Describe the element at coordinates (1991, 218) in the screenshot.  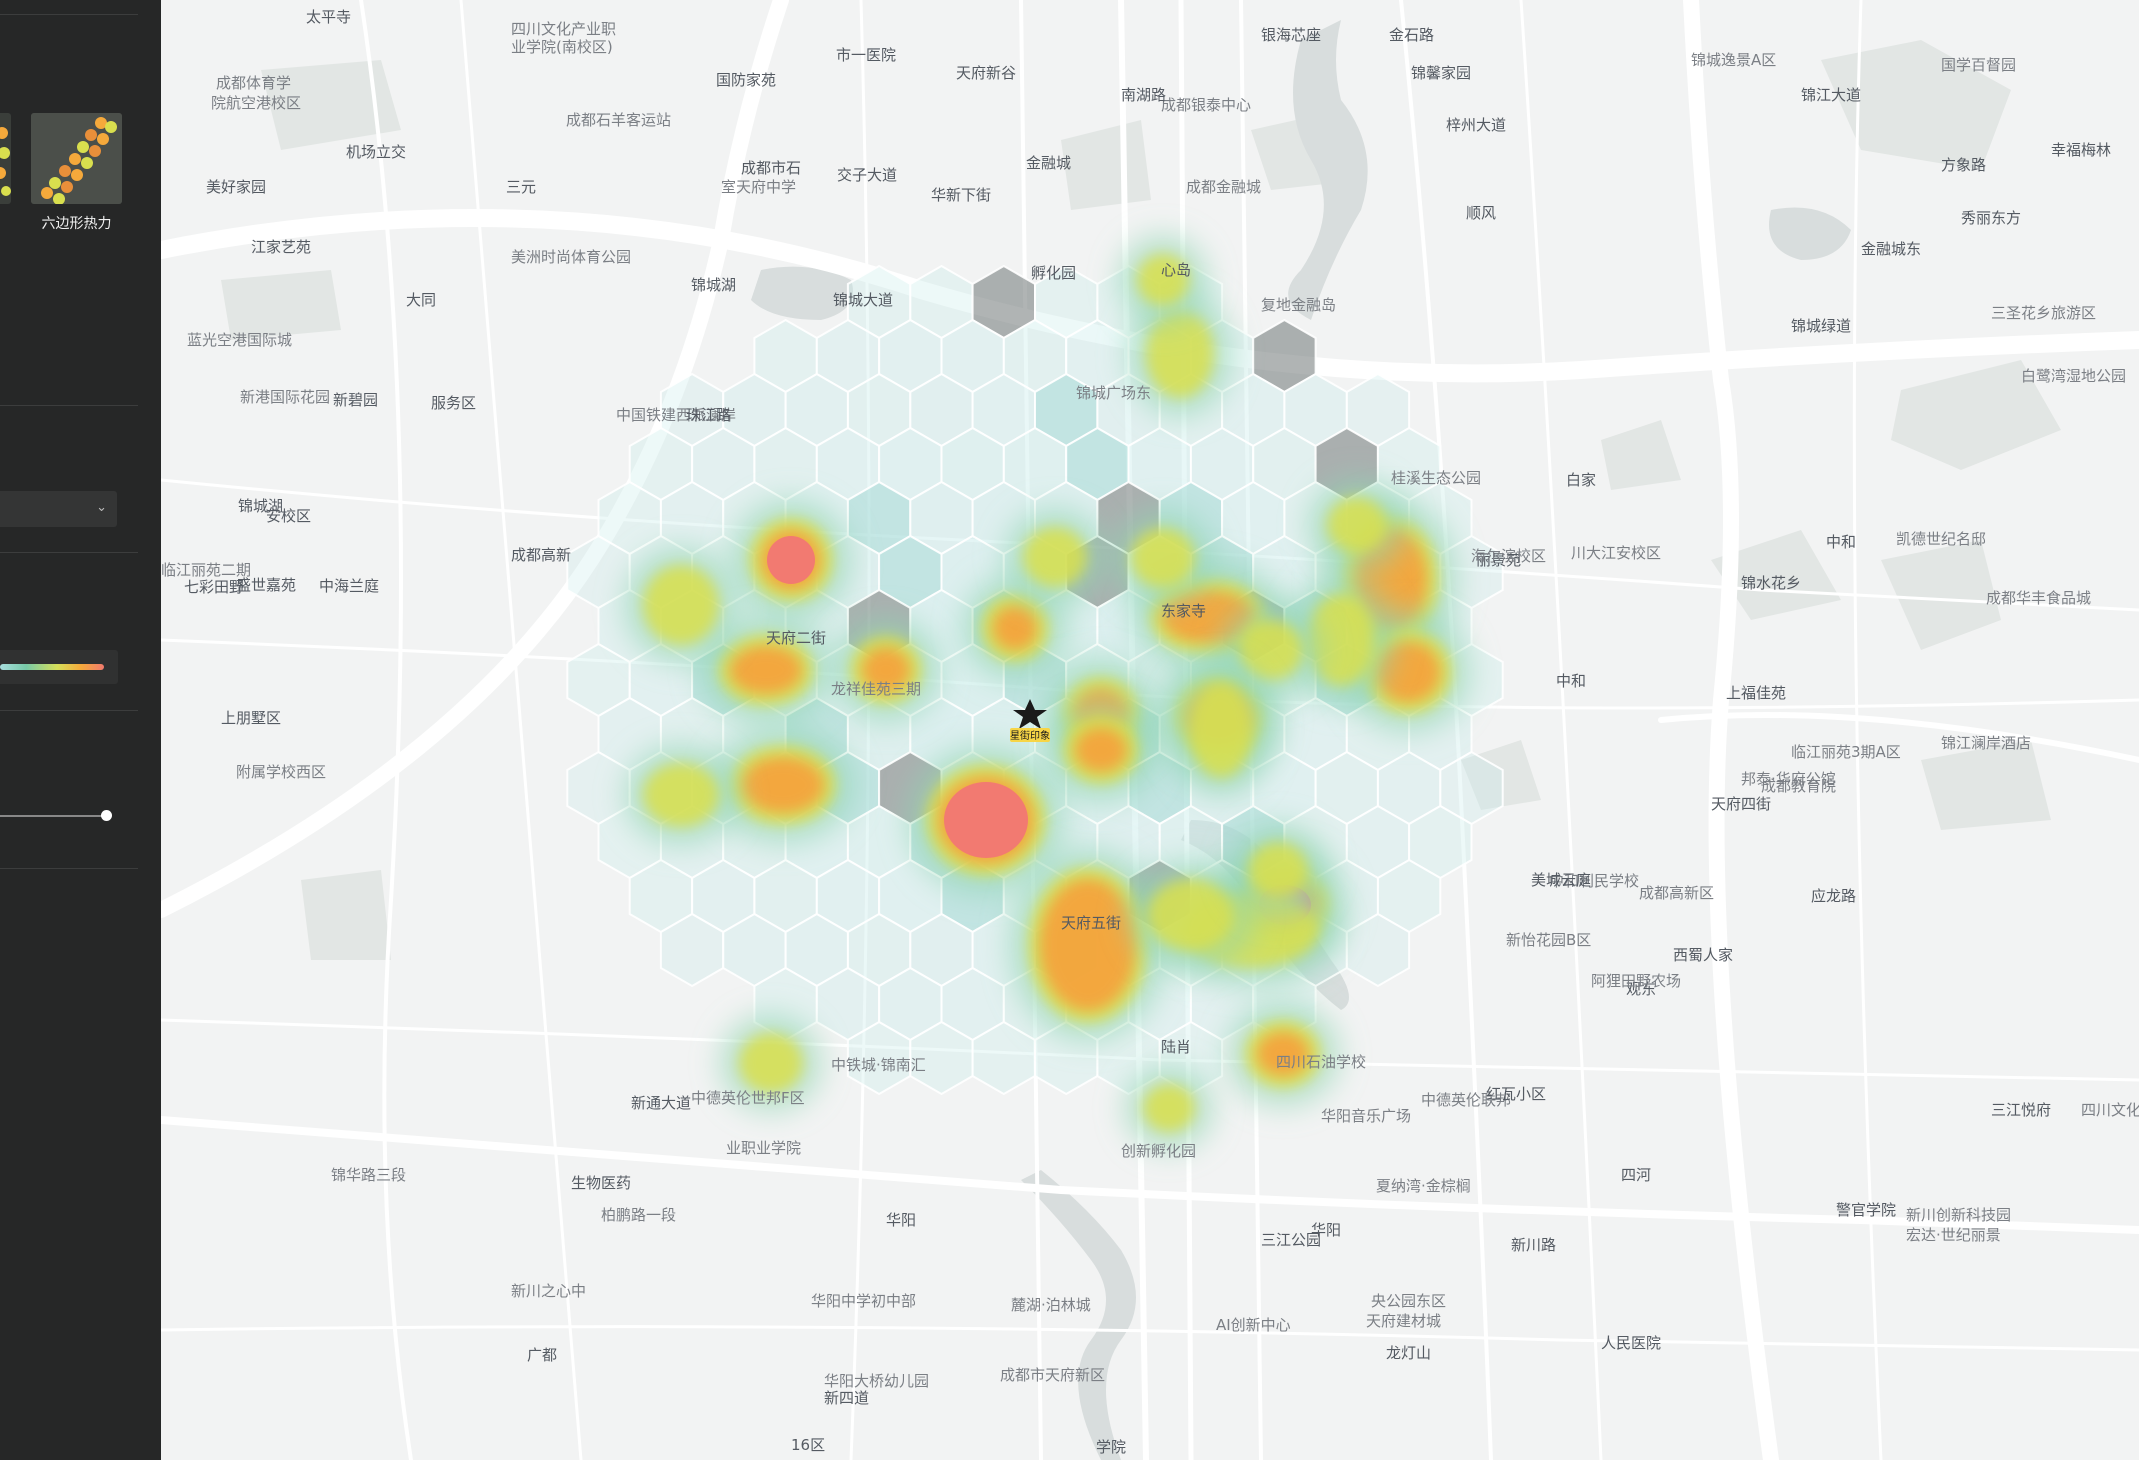
I see `map-label: 秀丽东方` at that location.